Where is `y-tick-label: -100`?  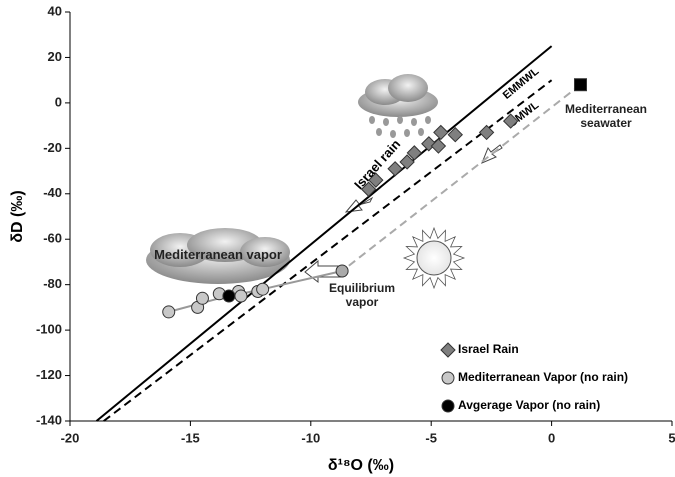 y-tick-label: -100 is located at coordinates (49, 329).